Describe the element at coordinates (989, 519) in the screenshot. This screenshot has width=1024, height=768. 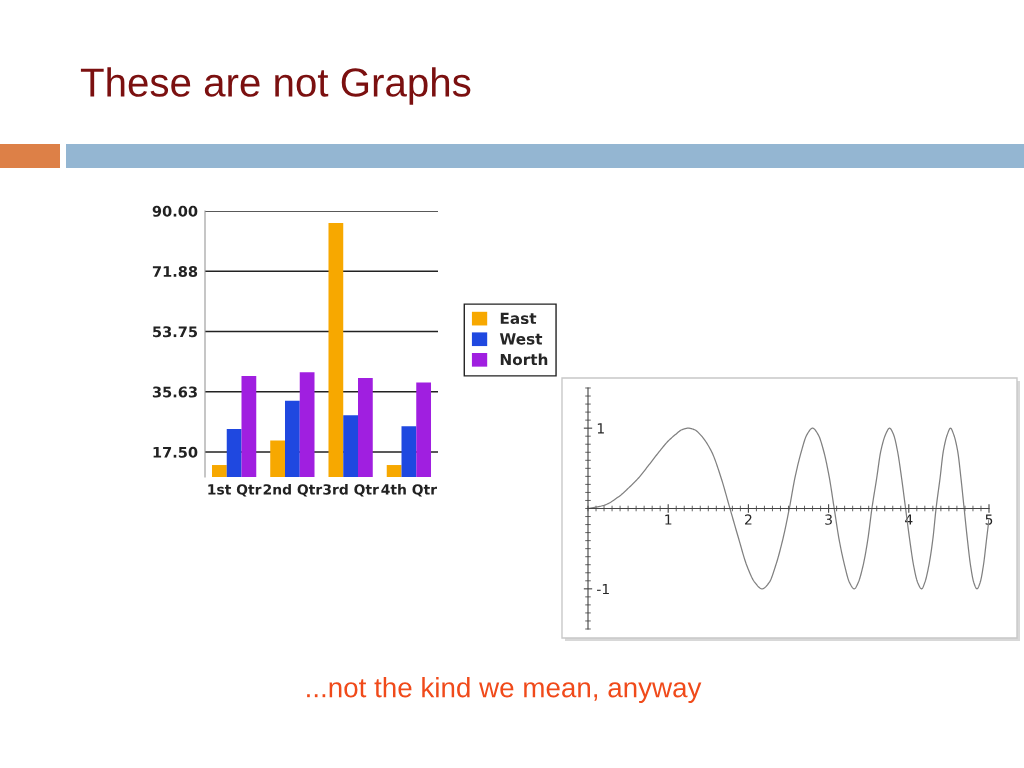
I see `x-tick-label: 5` at that location.